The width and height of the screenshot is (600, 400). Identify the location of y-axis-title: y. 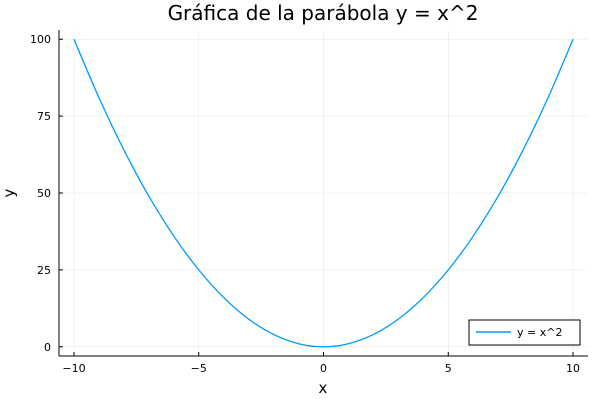
(9, 192).